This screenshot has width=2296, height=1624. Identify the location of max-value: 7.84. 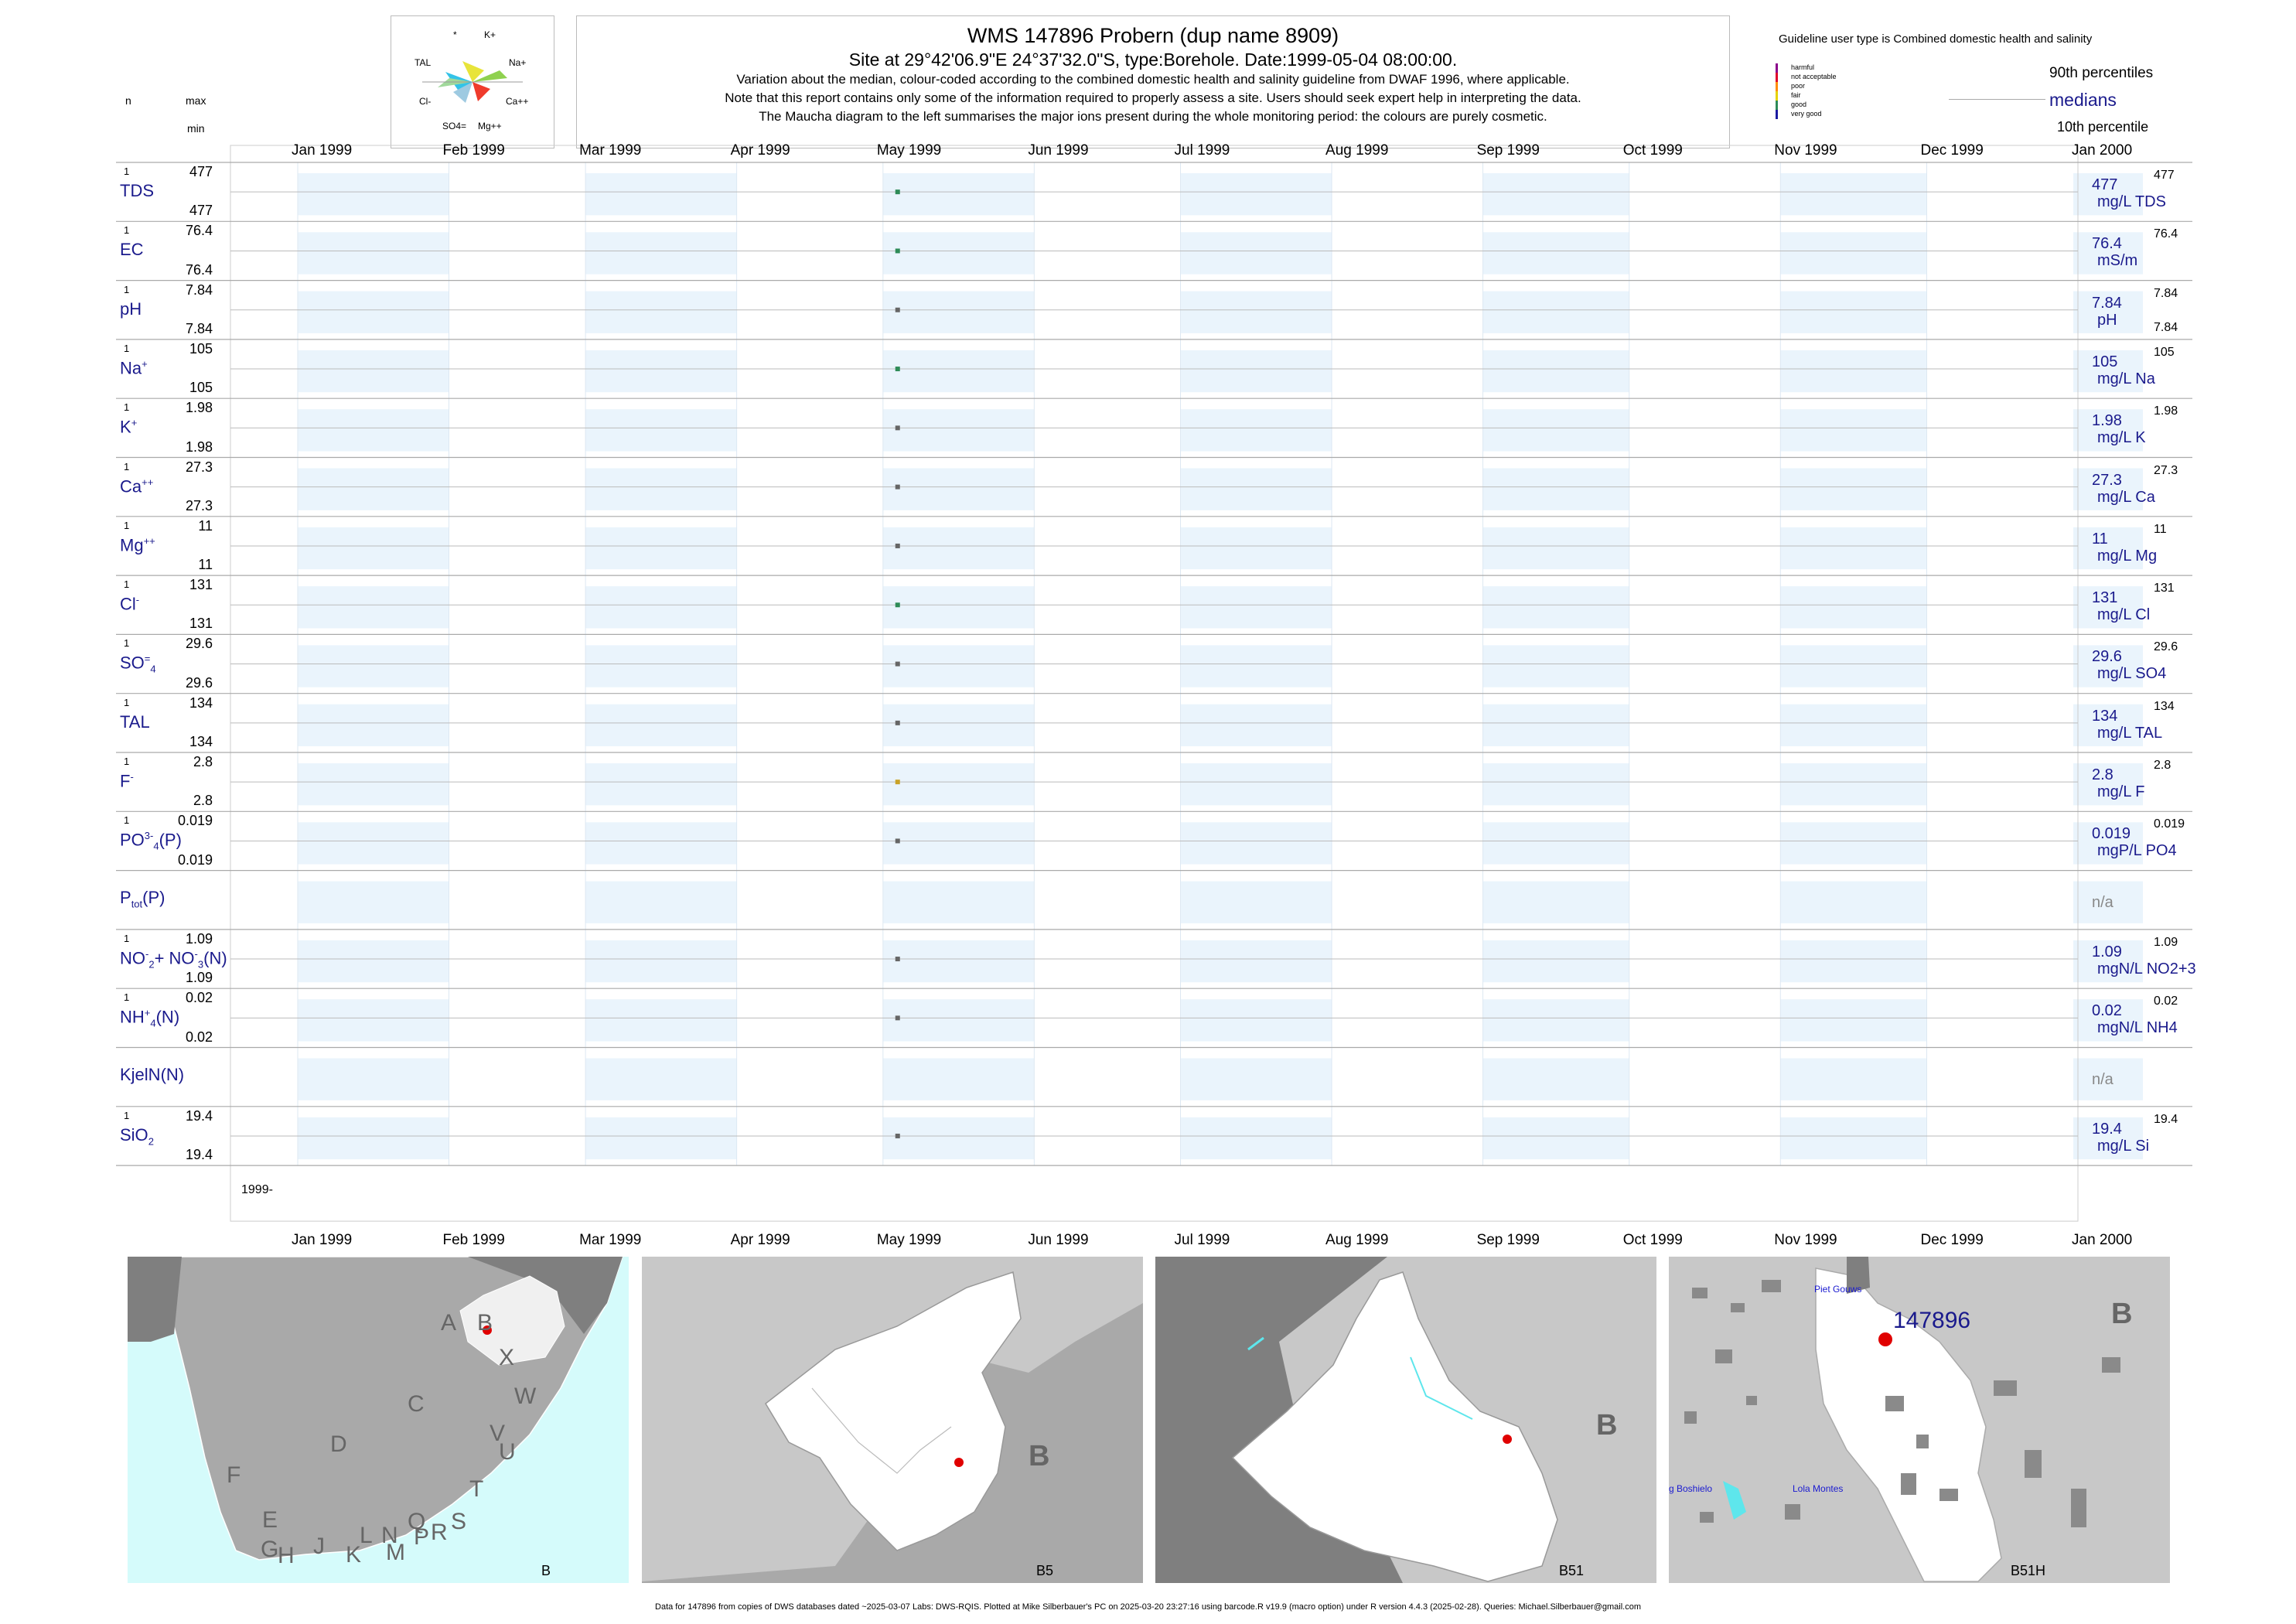
(199, 289).